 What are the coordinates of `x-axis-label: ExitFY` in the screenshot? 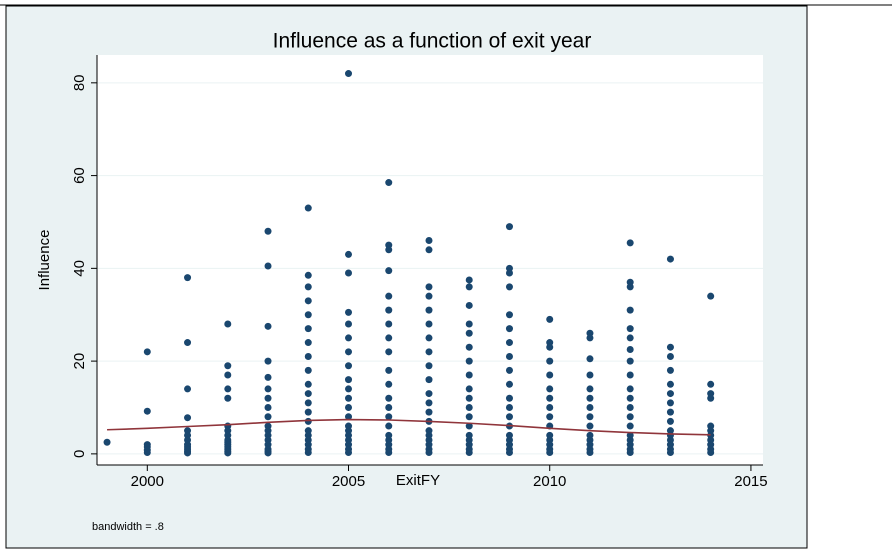 It's located at (418, 480).